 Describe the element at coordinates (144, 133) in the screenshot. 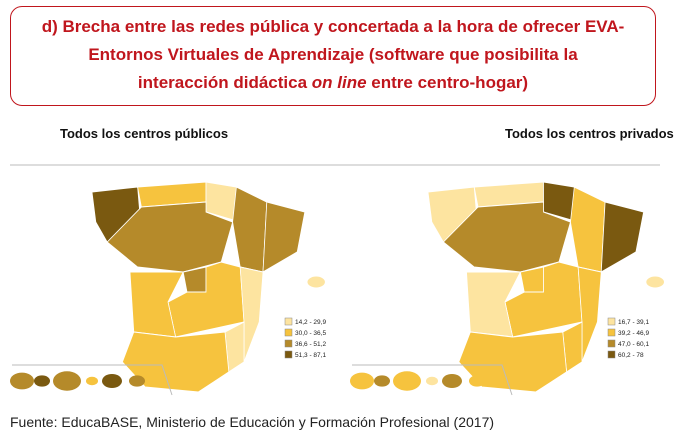

I see `map-title: Todos los centros públicos` at that location.